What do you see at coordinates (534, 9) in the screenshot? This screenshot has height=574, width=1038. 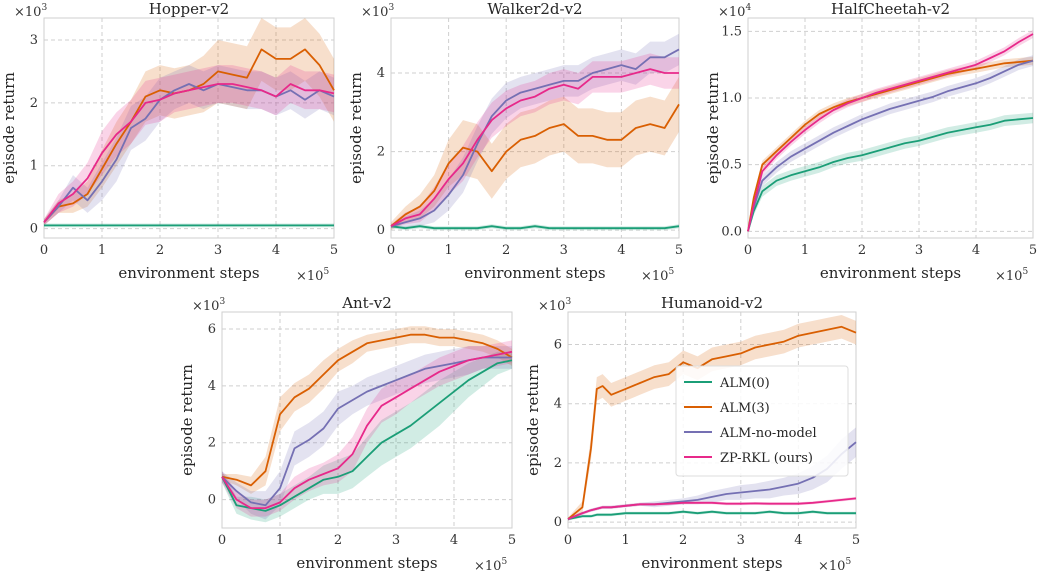 I see `subplot-title: Walker2d-v2` at bounding box center [534, 9].